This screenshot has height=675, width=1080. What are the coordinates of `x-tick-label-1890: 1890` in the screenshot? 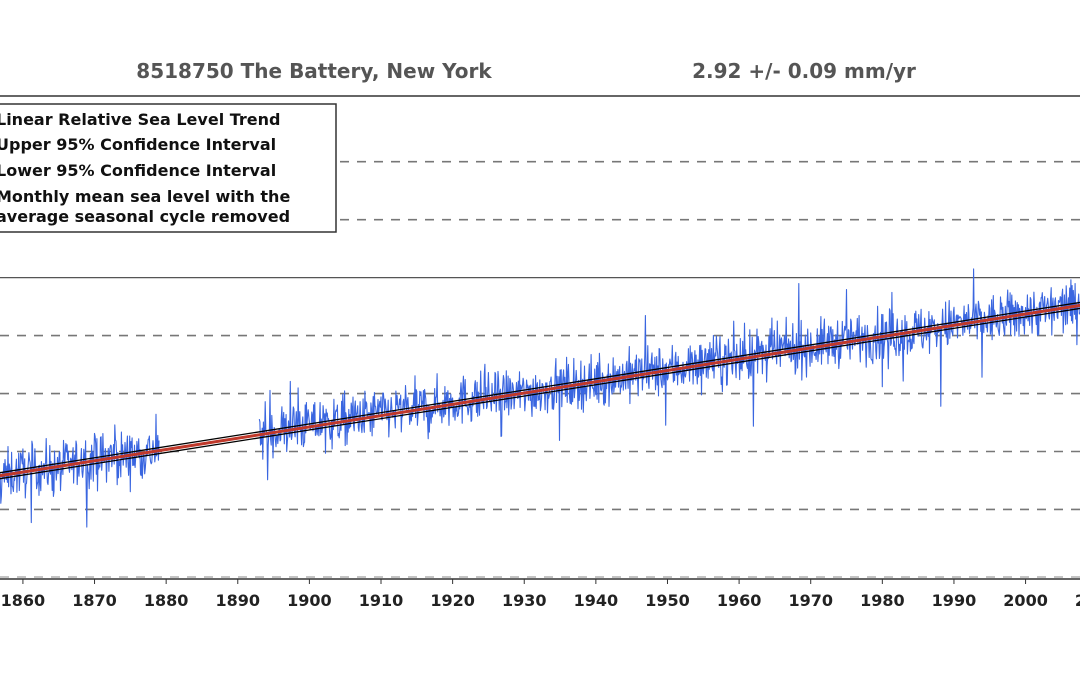 It's located at (238, 600).